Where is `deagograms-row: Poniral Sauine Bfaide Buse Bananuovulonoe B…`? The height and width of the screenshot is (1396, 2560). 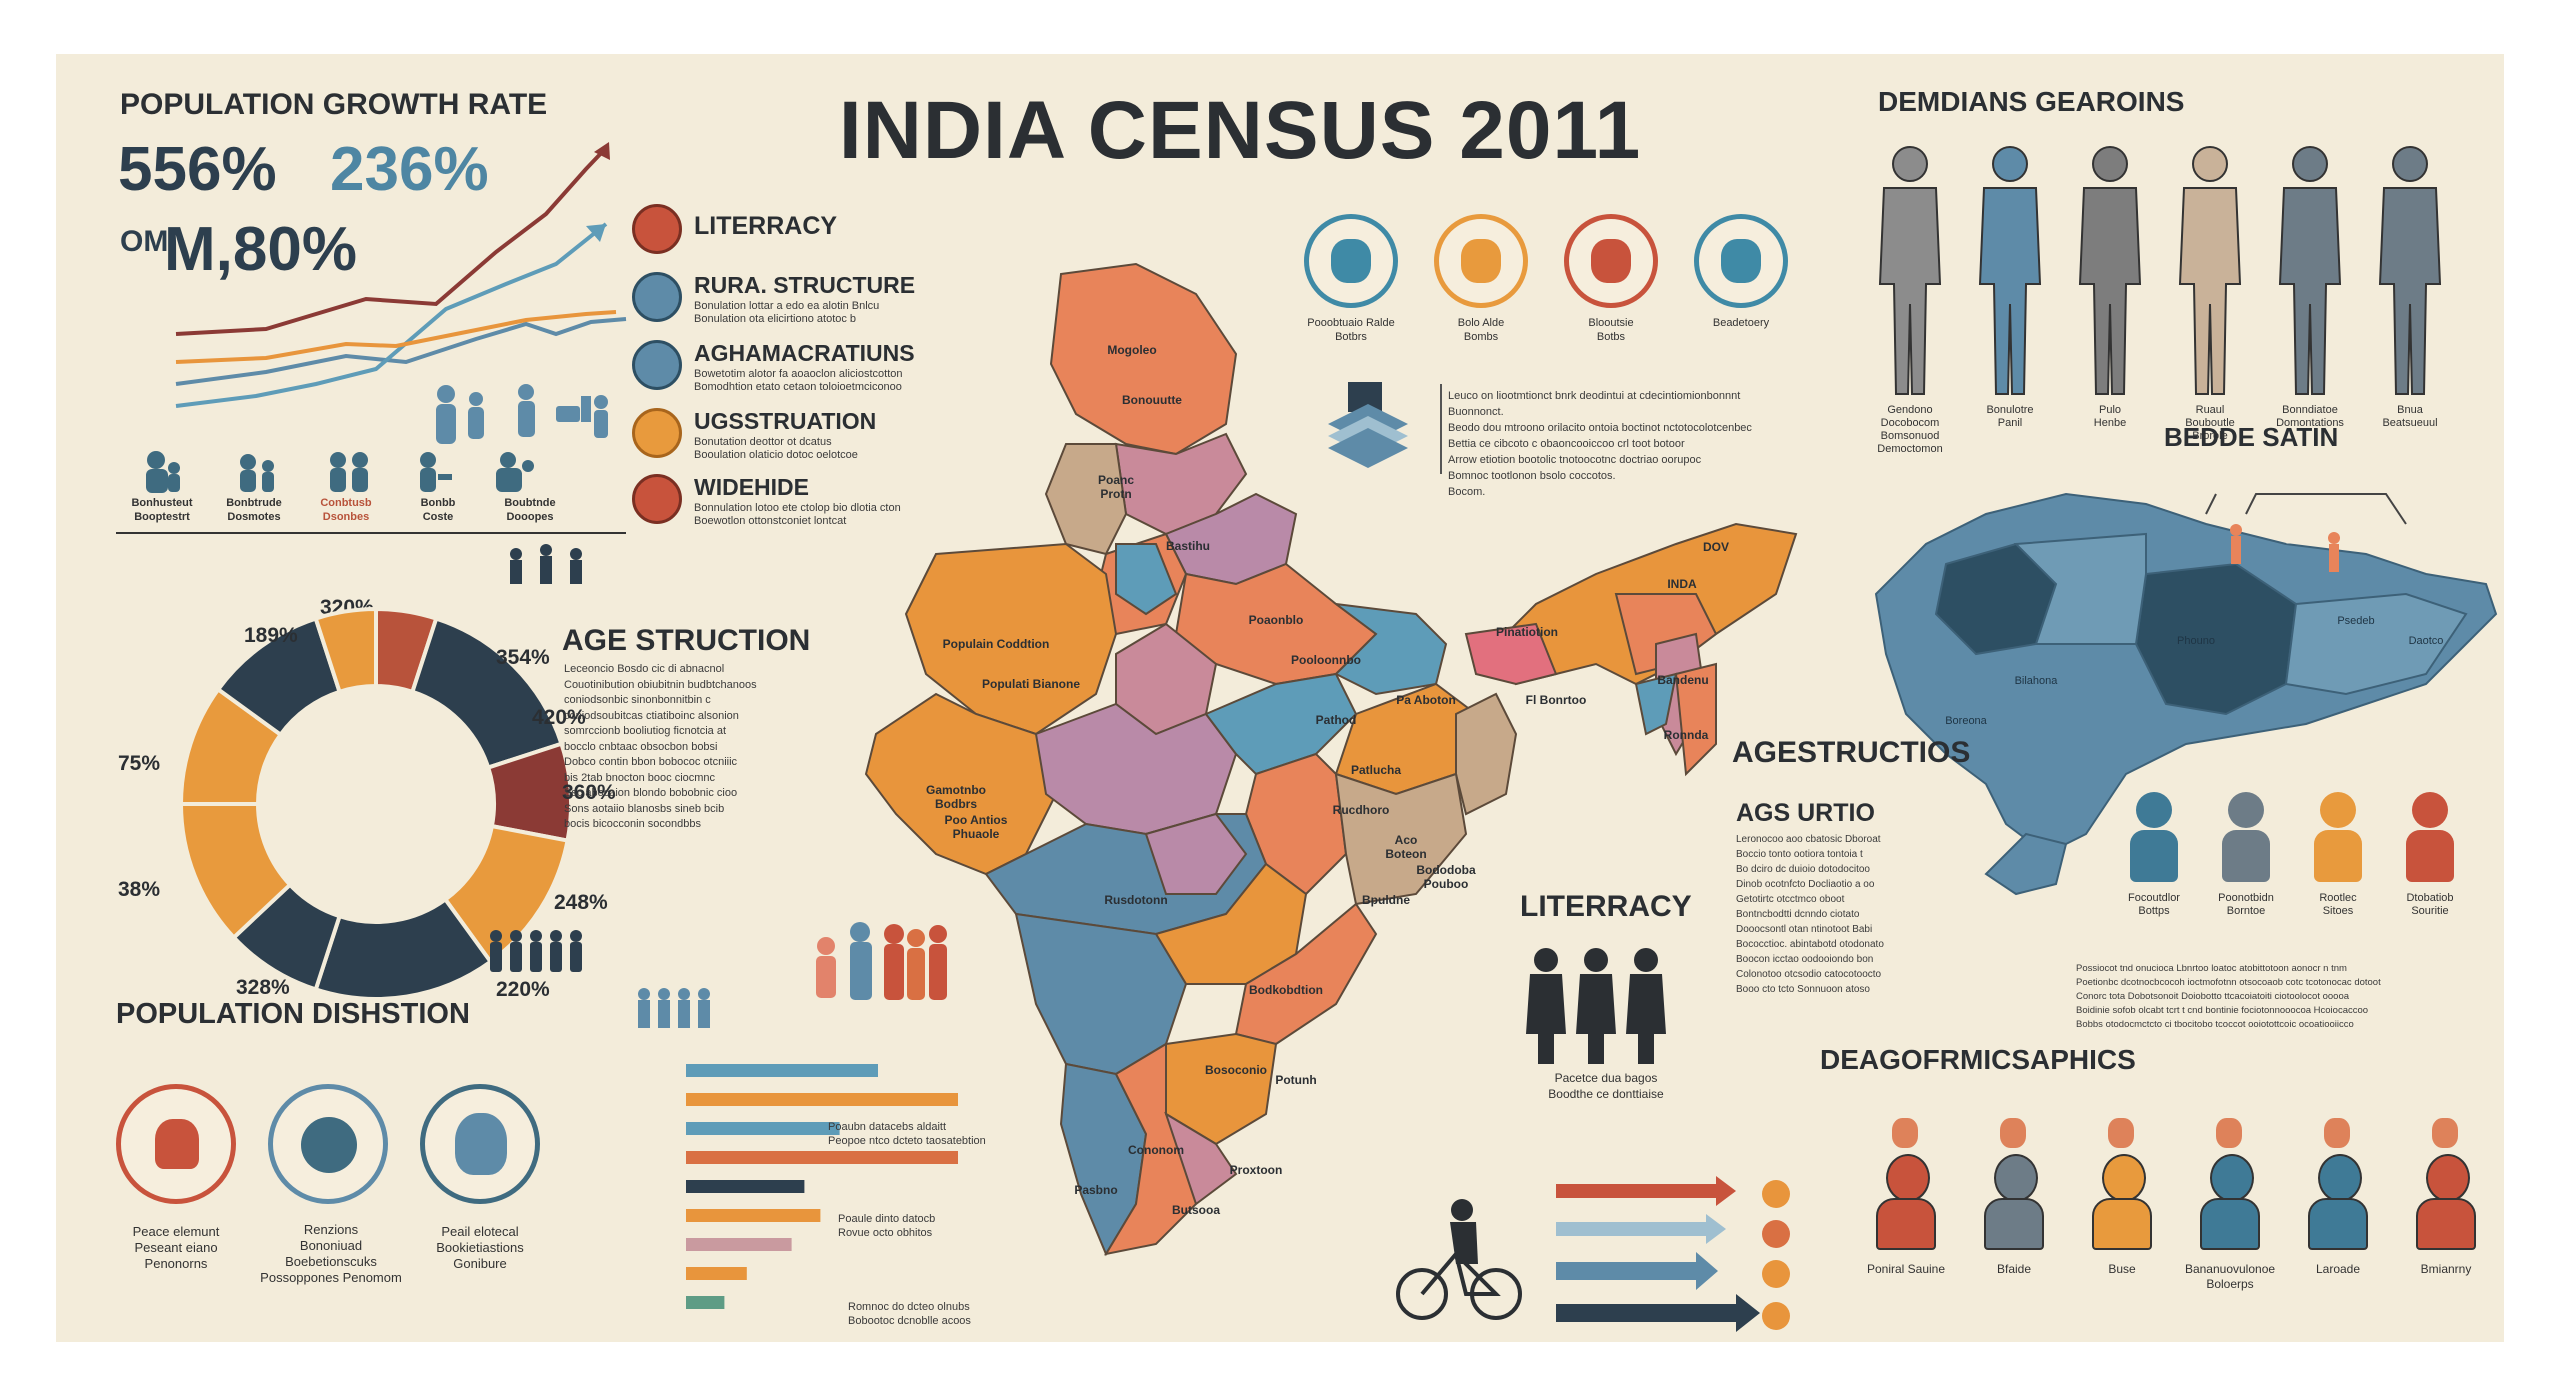 deagograms-row: Poniral Sauine Bfaide Buse Bananuovulonoe B… is located at coordinates (2146, 1214).